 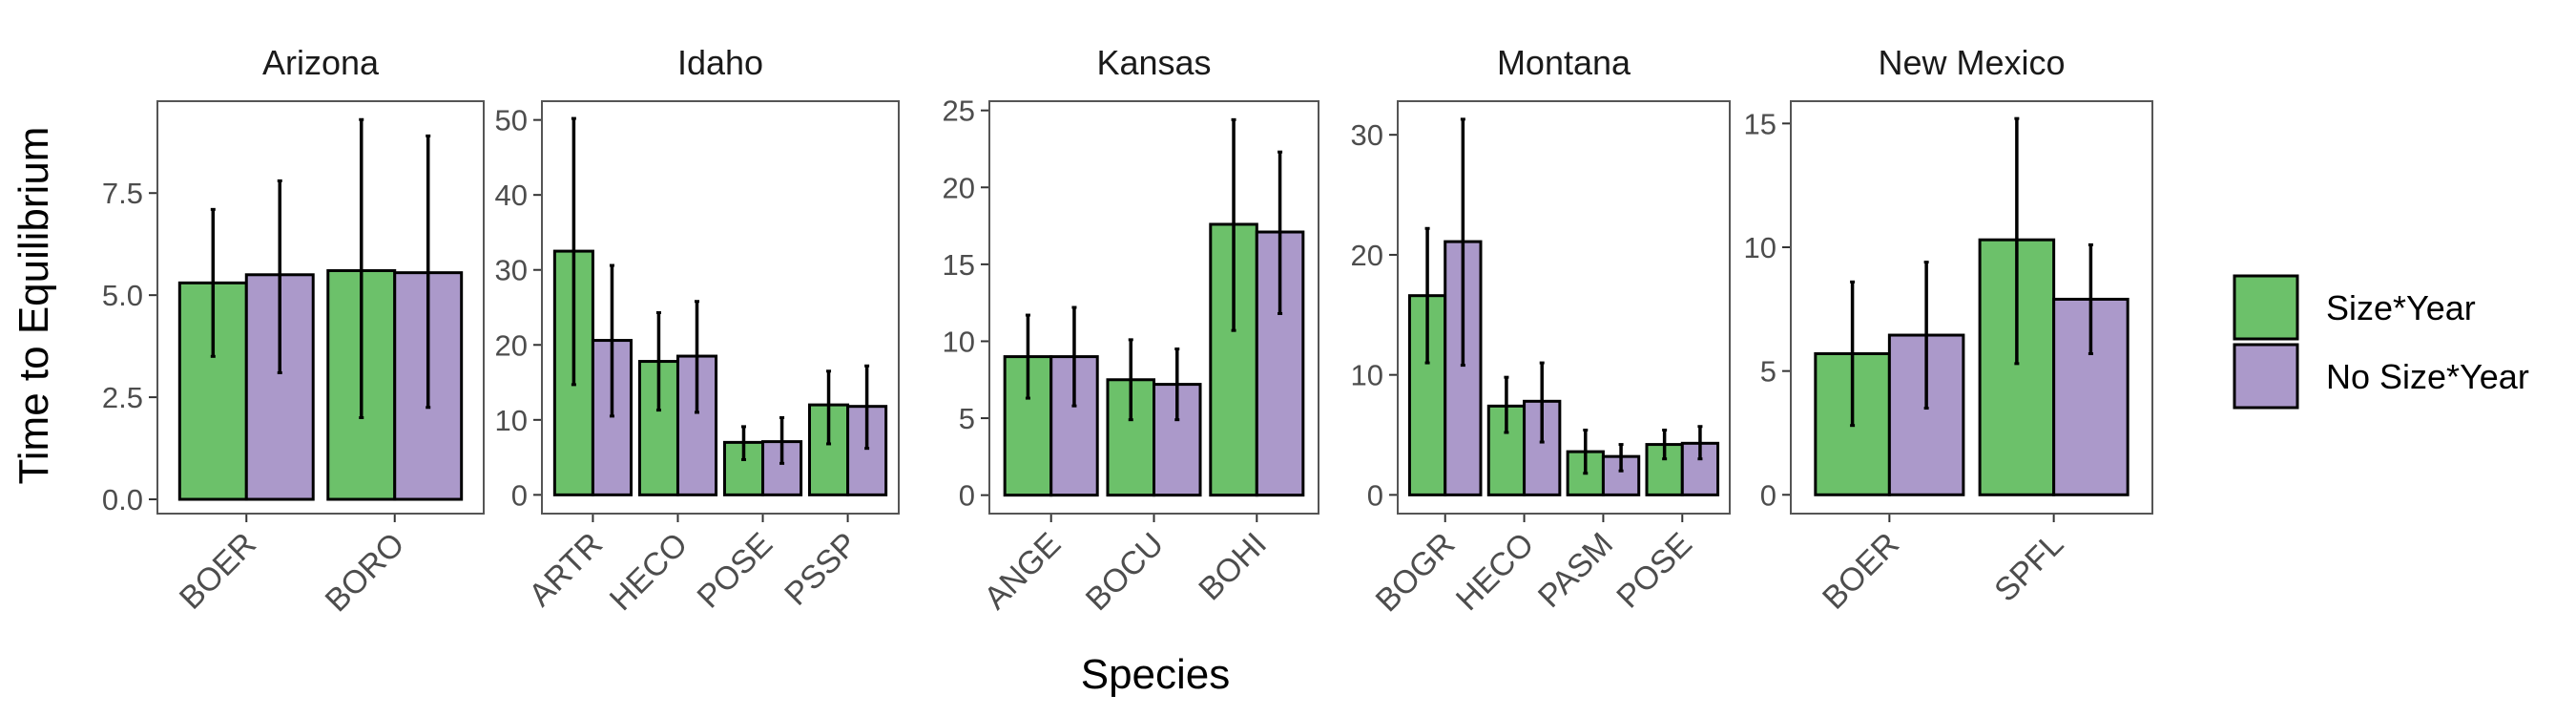 What do you see at coordinates (1416, 573) in the screenshot?
I see `x-tick-label: BOGR` at bounding box center [1416, 573].